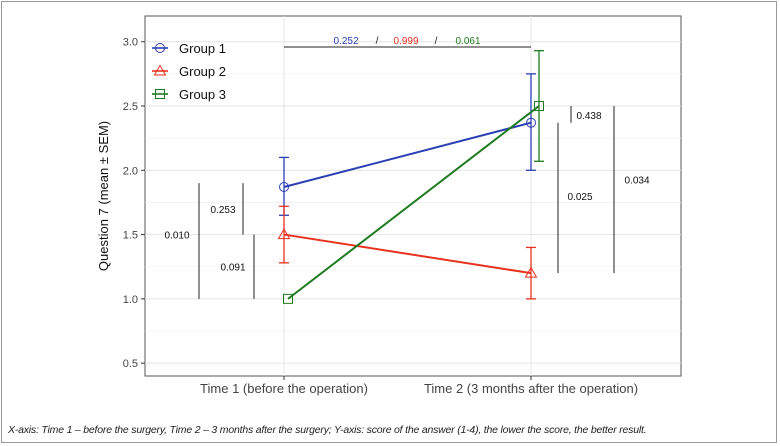  What do you see at coordinates (579, 197) in the screenshot?
I see `time2-pvalue-label: 0.025` at bounding box center [579, 197].